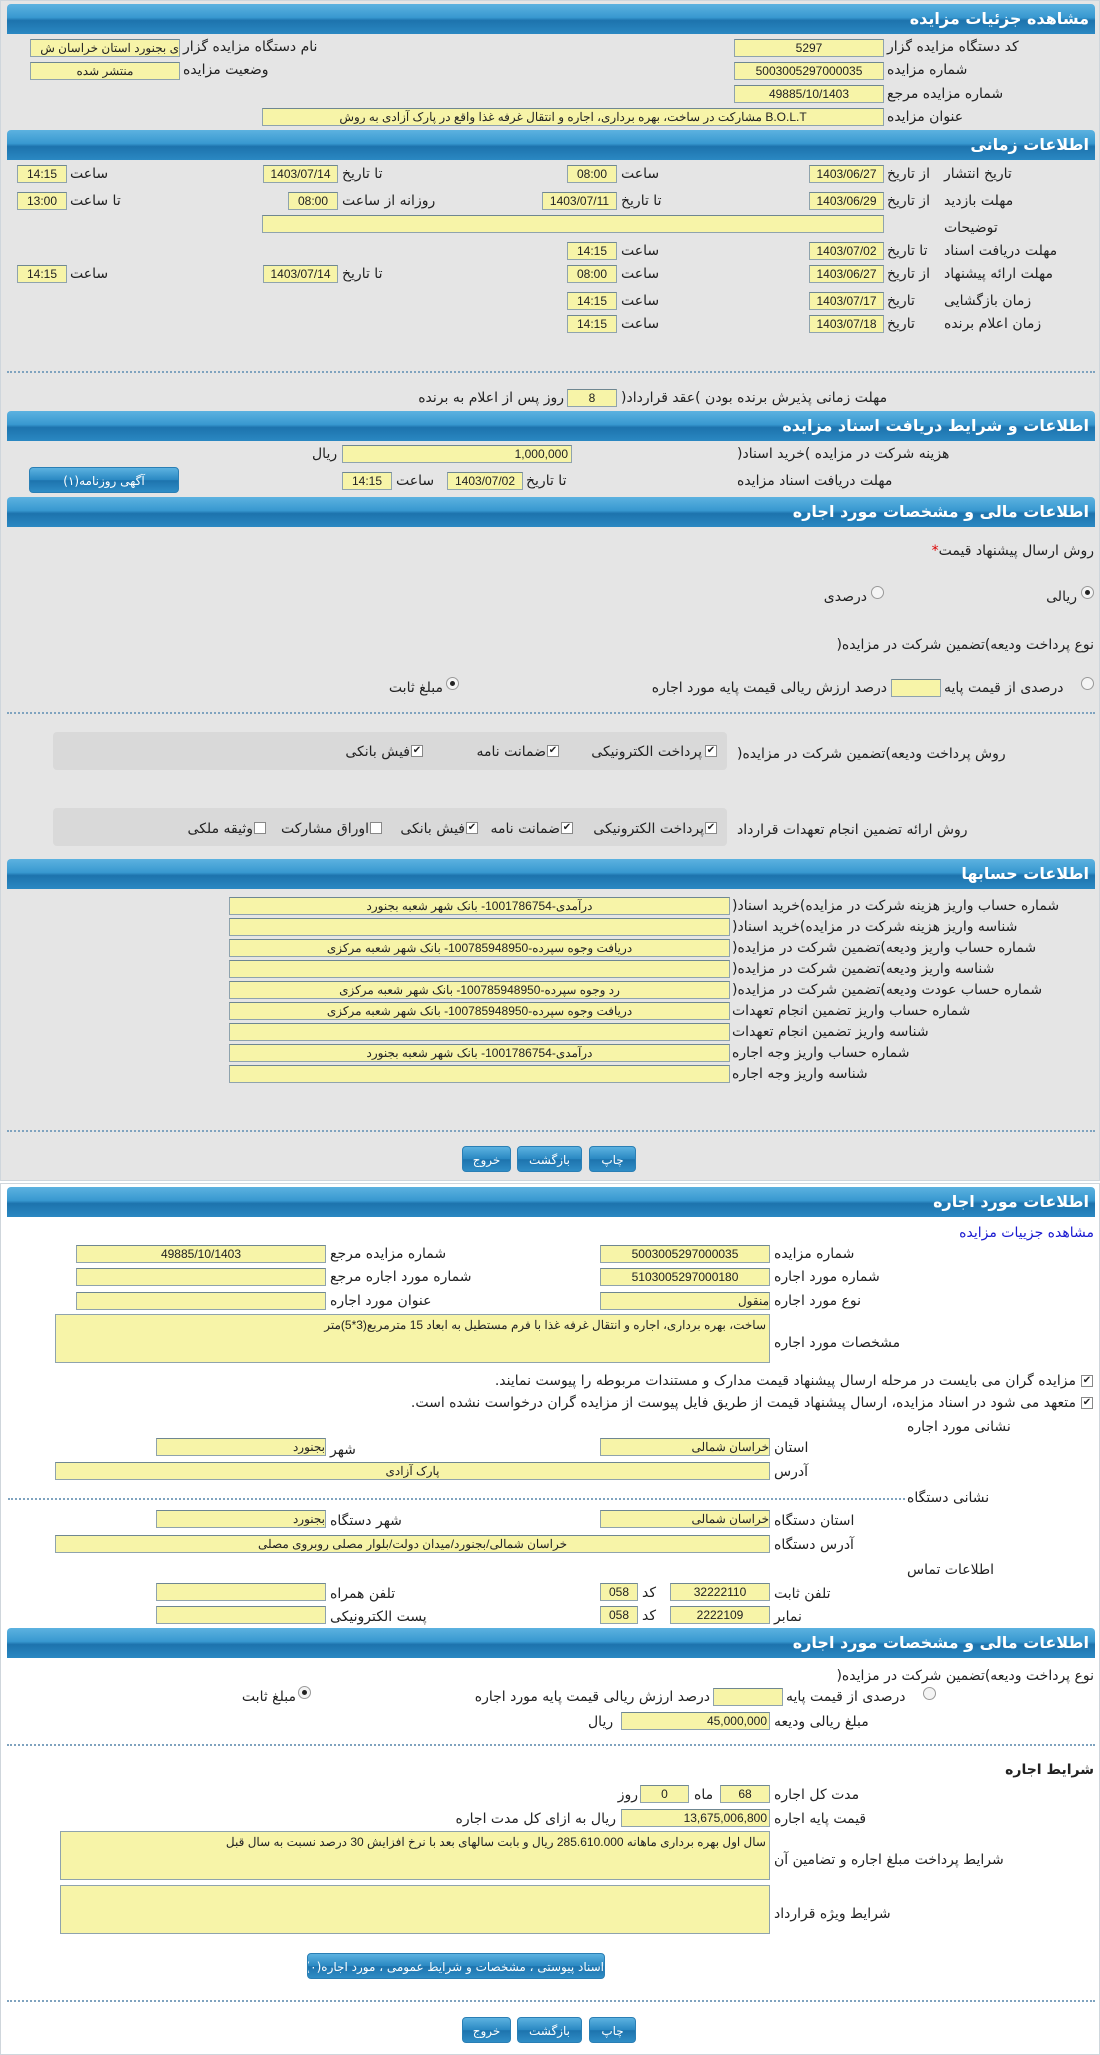  What do you see at coordinates (592, 251) in the screenshot?
I see `docs-time: 14:15` at bounding box center [592, 251].